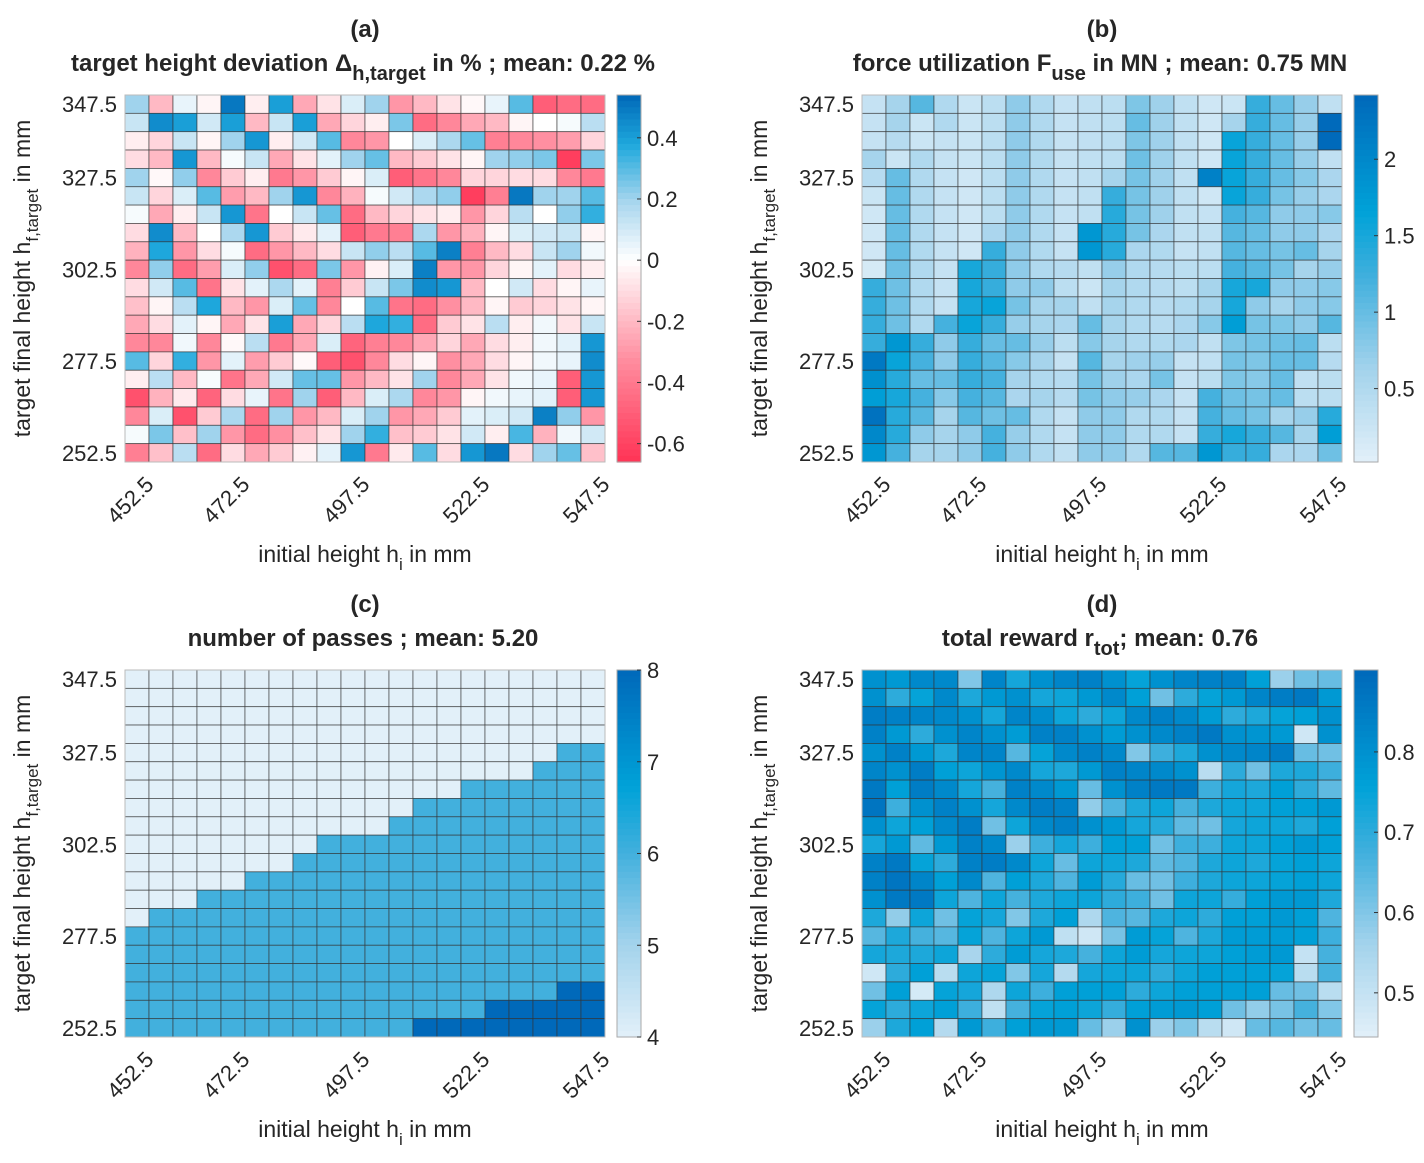 This screenshot has height=1163, width=1424. I want to click on title-text: target height deviation Δ, so click(211, 63).